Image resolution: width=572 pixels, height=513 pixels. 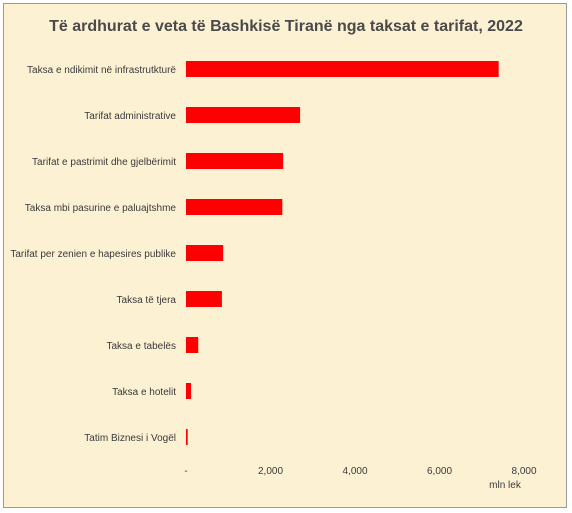 What do you see at coordinates (523, 471) in the screenshot?
I see `x-tick-label-4: 8,000` at bounding box center [523, 471].